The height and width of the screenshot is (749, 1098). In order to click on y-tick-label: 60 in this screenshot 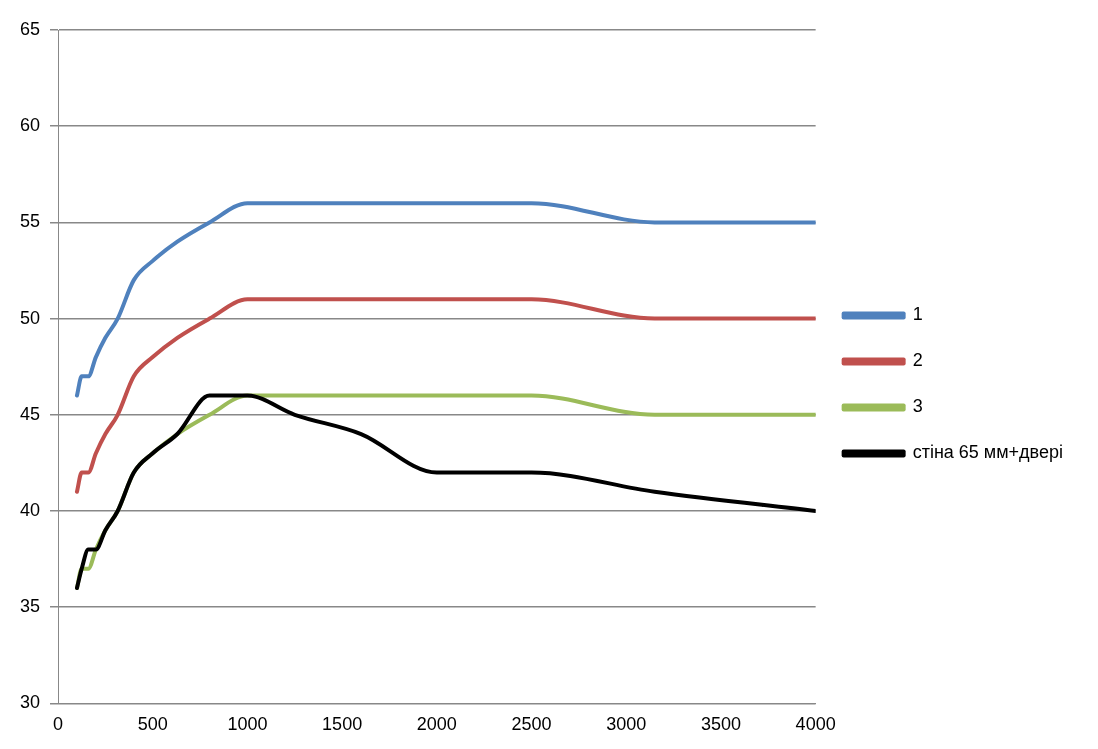, I will do `click(30, 125)`.